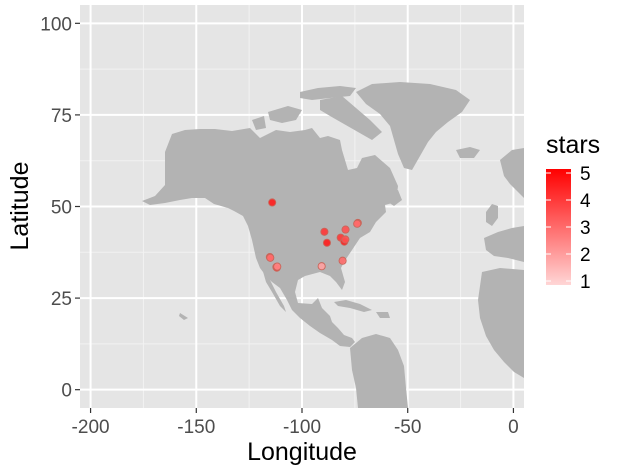 Image resolution: width=619 pixels, height=472 pixels. Describe the element at coordinates (196, 427) in the screenshot. I see `x-tick-label: -150` at that location.